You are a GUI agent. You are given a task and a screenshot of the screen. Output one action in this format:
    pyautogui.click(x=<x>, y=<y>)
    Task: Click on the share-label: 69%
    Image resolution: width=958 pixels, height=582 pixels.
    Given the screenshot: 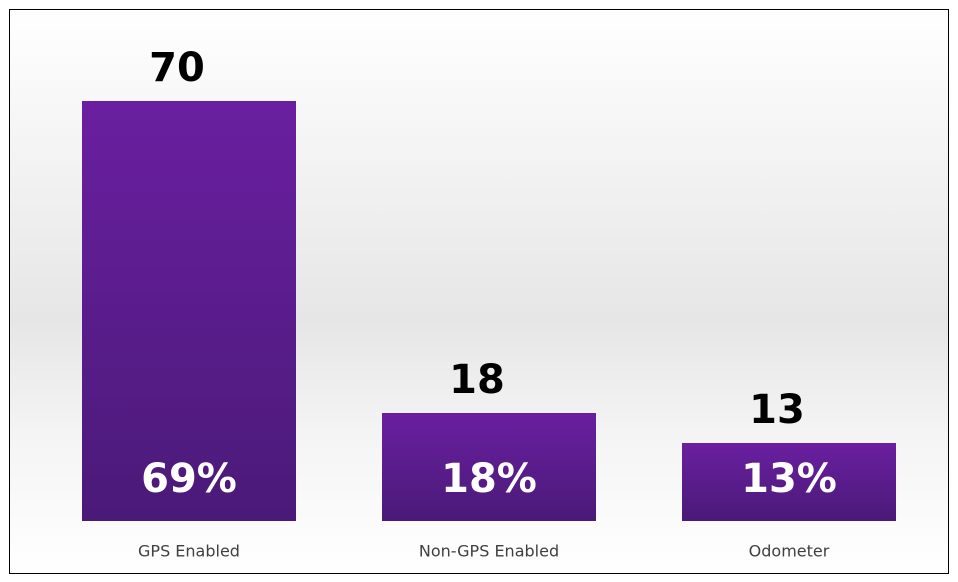 What is the action you would take?
    pyautogui.click(x=189, y=479)
    